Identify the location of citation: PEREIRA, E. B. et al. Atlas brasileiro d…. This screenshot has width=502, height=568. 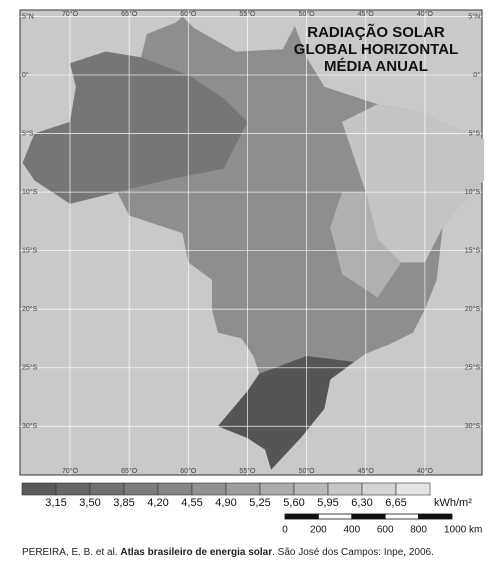
(228, 552).